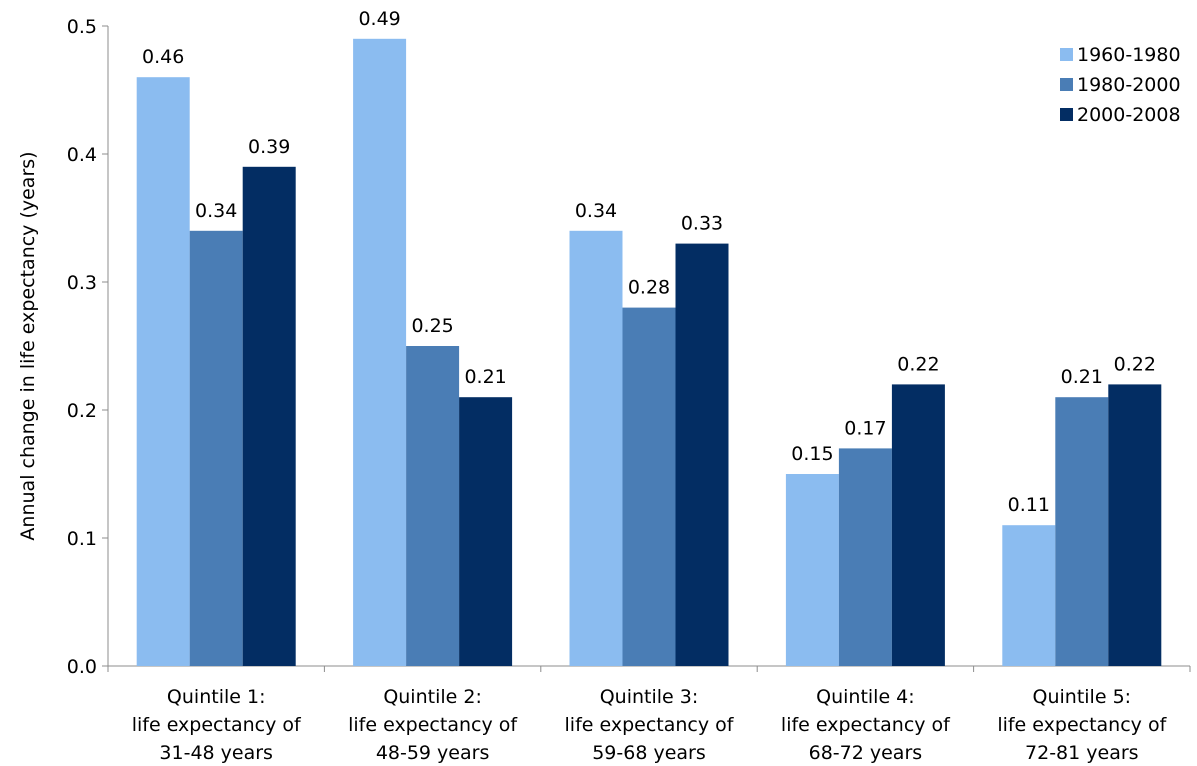 The width and height of the screenshot is (1197, 766). Describe the element at coordinates (82, 411) in the screenshot. I see `y-tick-label: 0.2` at that location.